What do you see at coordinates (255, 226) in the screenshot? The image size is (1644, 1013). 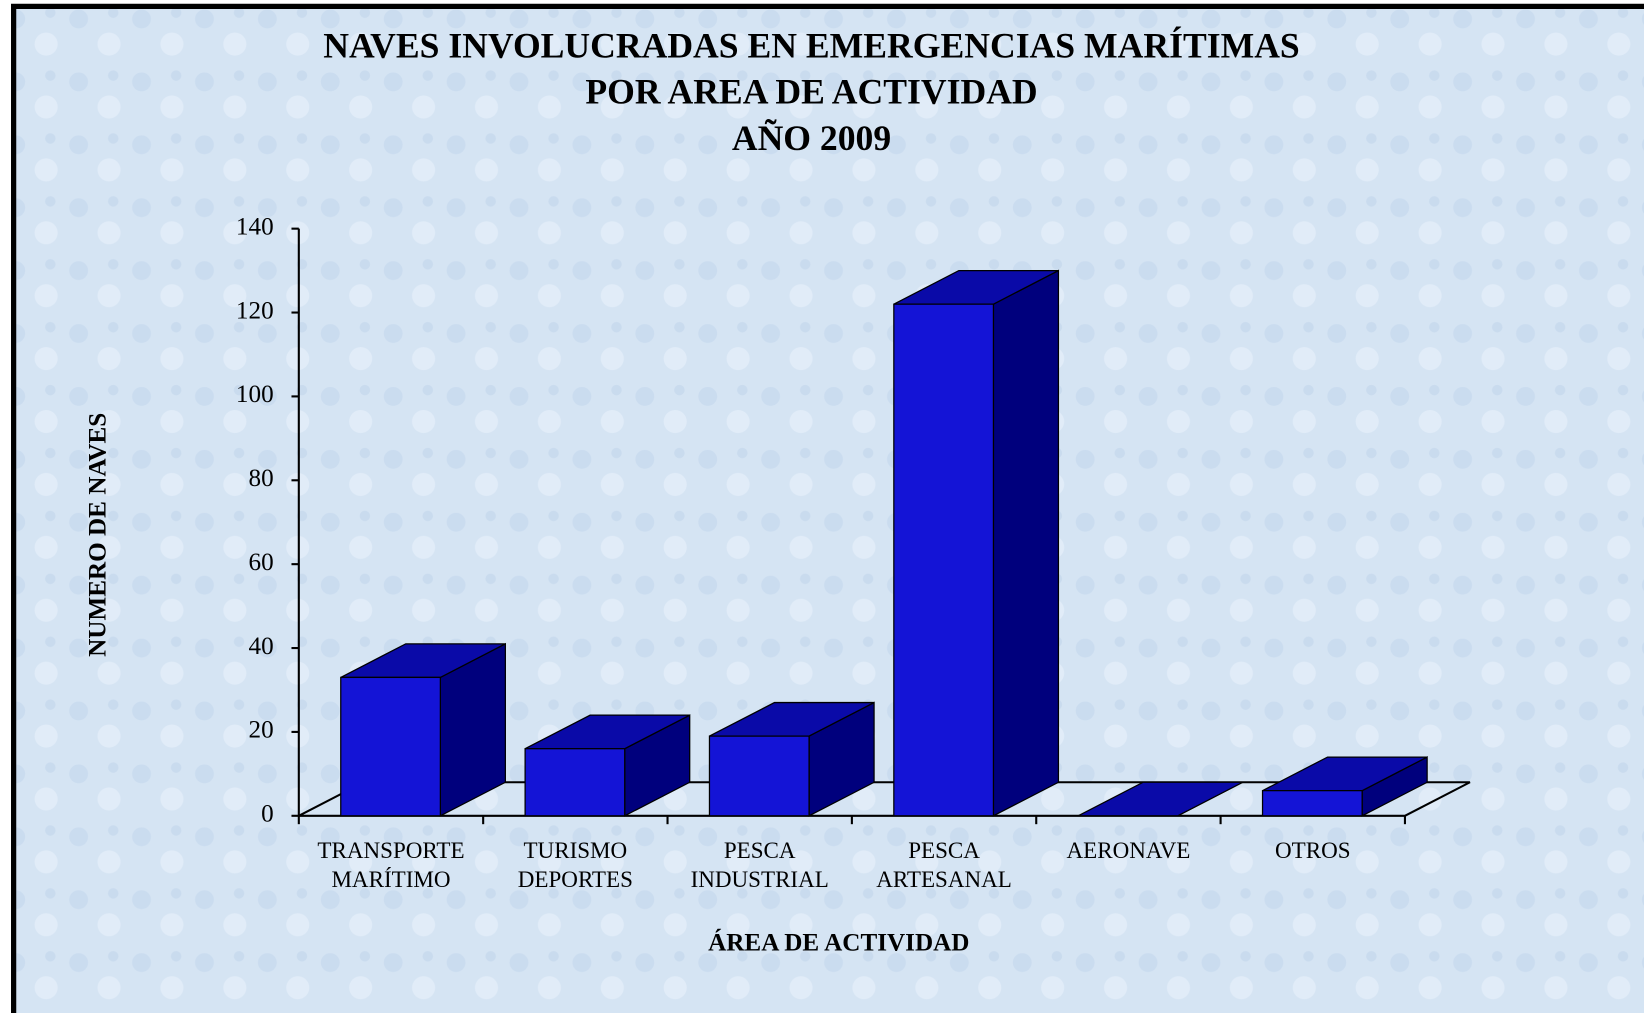 I see `y-tick-label: 140` at bounding box center [255, 226].